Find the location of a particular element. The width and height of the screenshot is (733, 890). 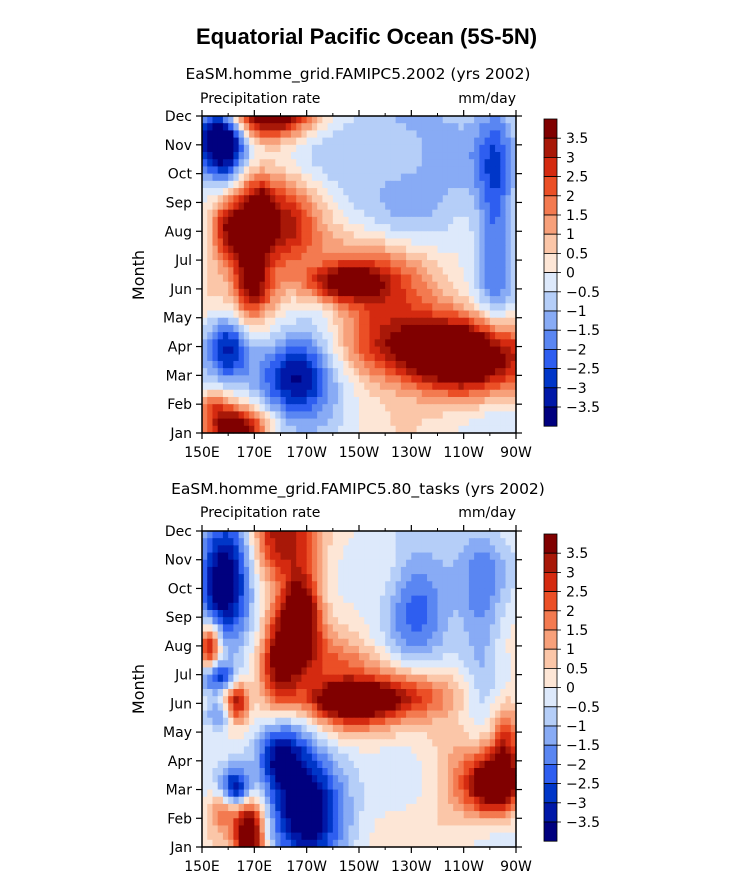

panel-1-title: EaSM.homme_grid.FAMIPC5.2002 (yrs 2002) is located at coordinates (358, 74).